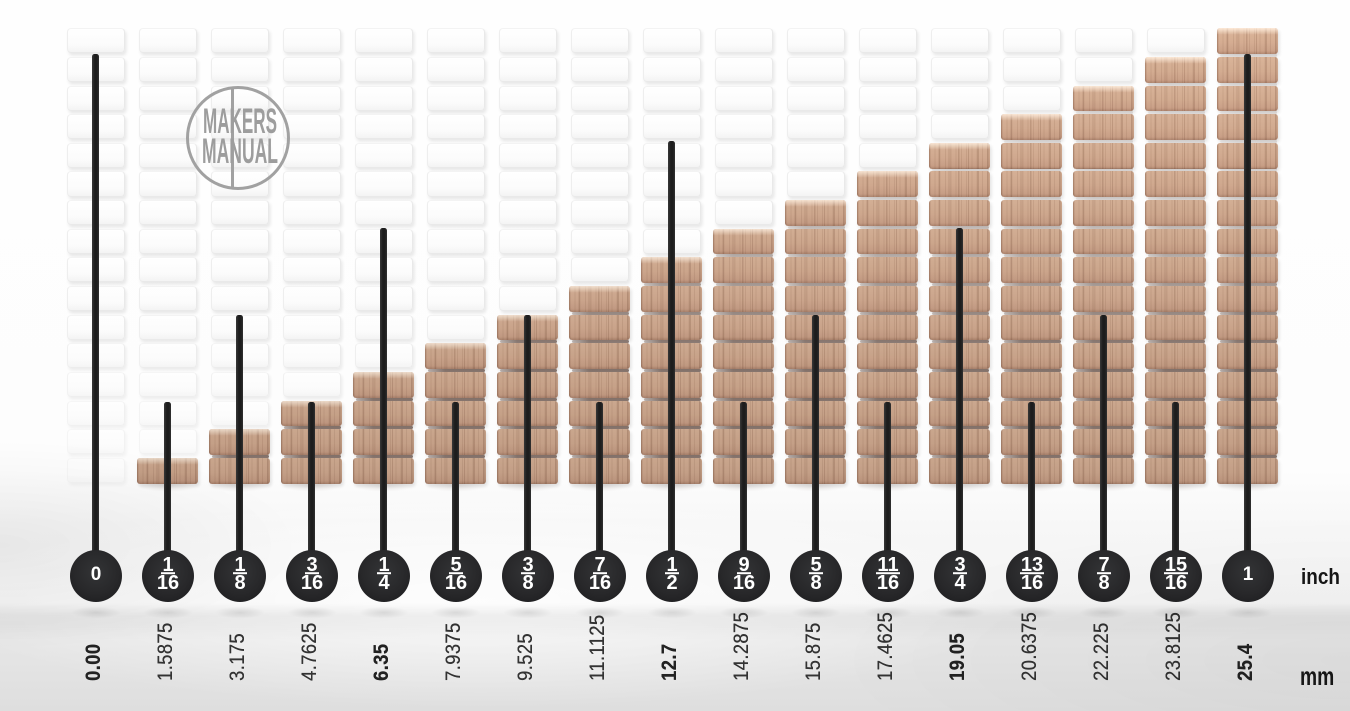  What do you see at coordinates (240, 151) in the screenshot?
I see `svg-text: MANUAL` at bounding box center [240, 151].